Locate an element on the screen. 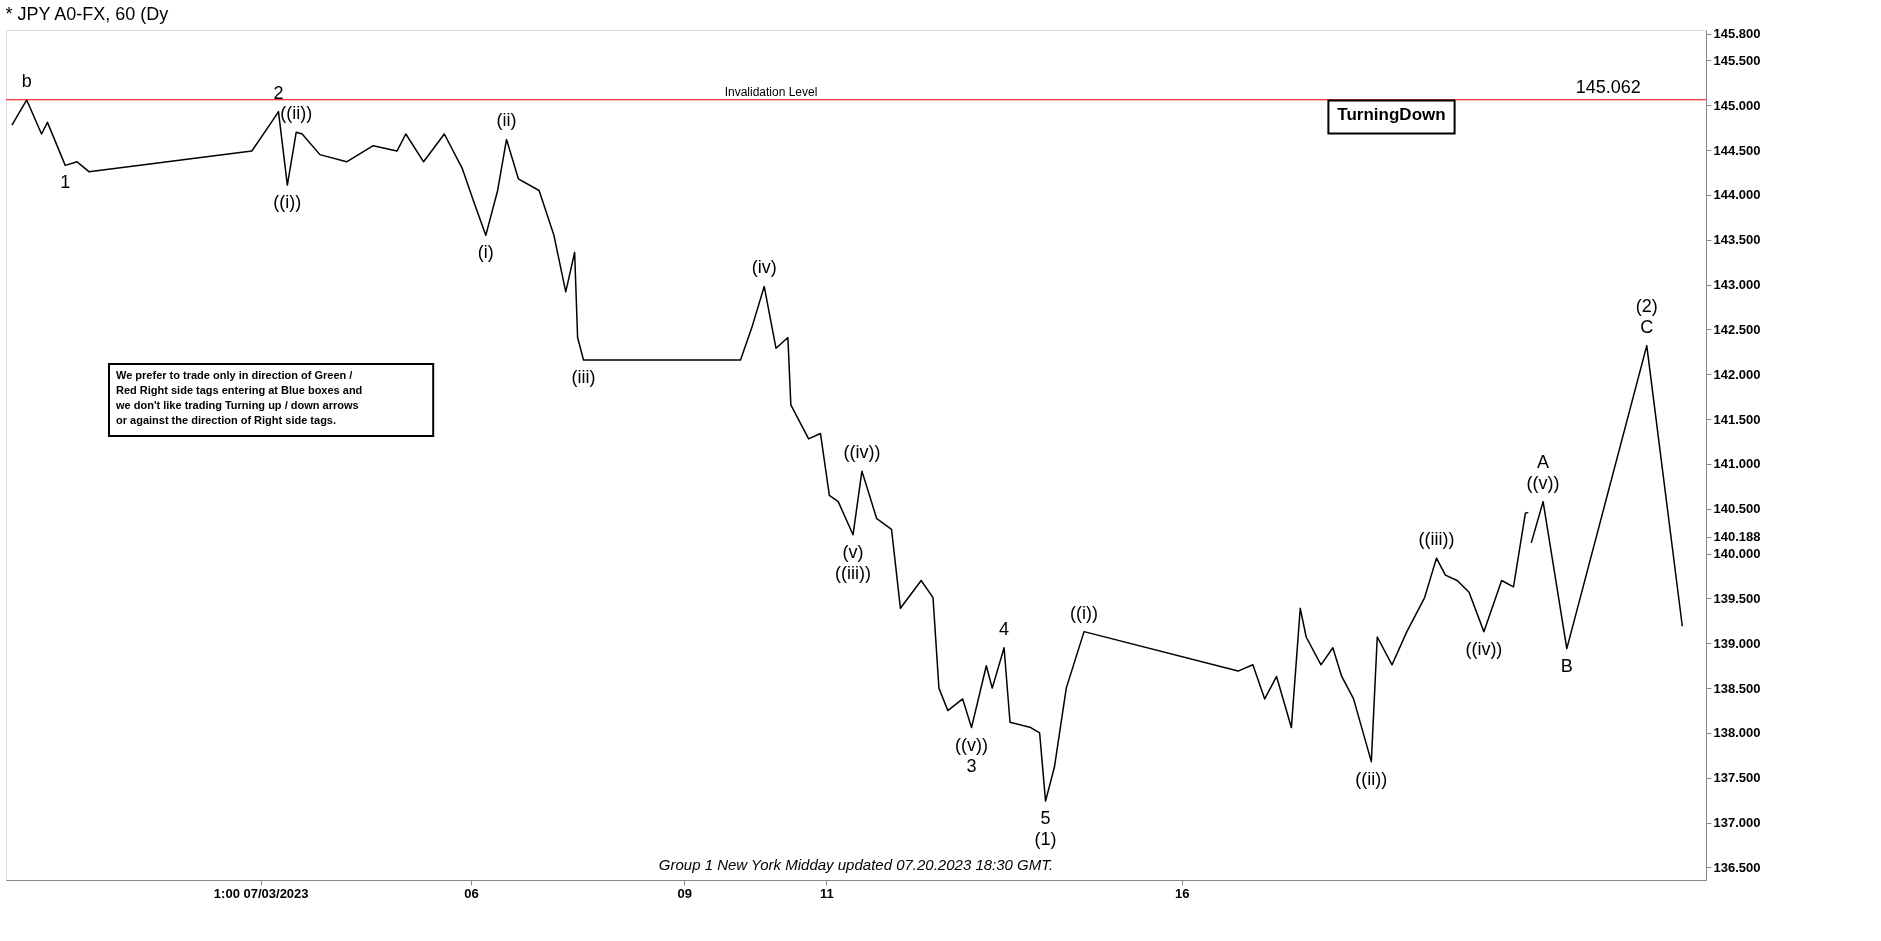  annotation: A is located at coordinates (1543, 461).